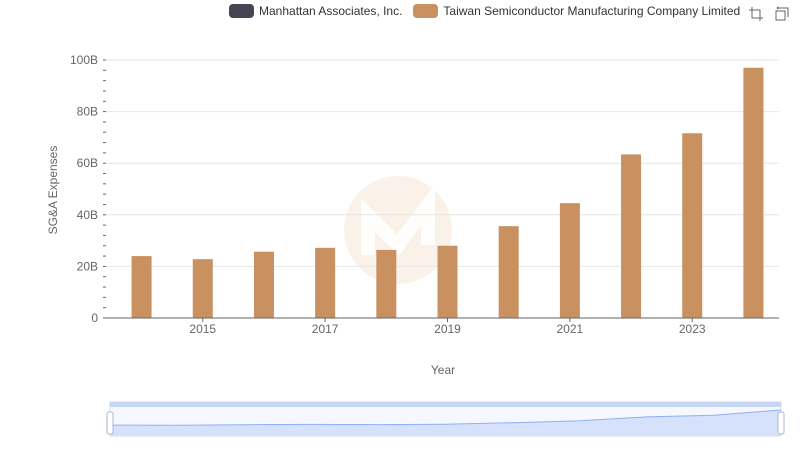 The height and width of the screenshot is (461, 800). I want to click on slider-top-bar, so click(445, 404).